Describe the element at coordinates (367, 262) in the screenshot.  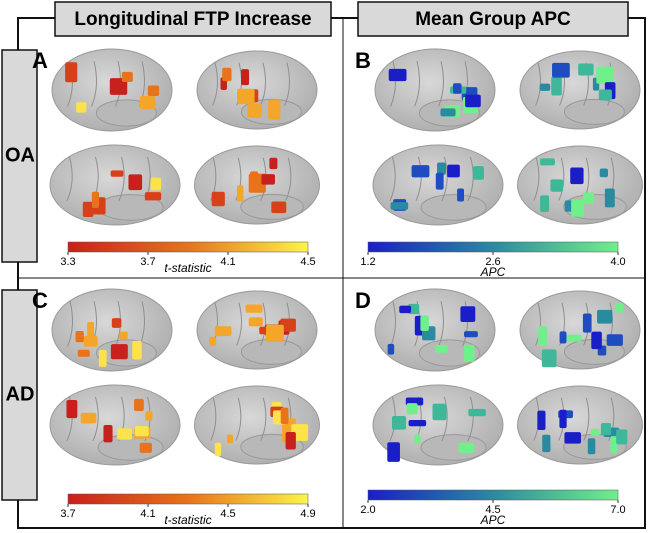
I see `colorbar-tick-label: 1.2` at that location.